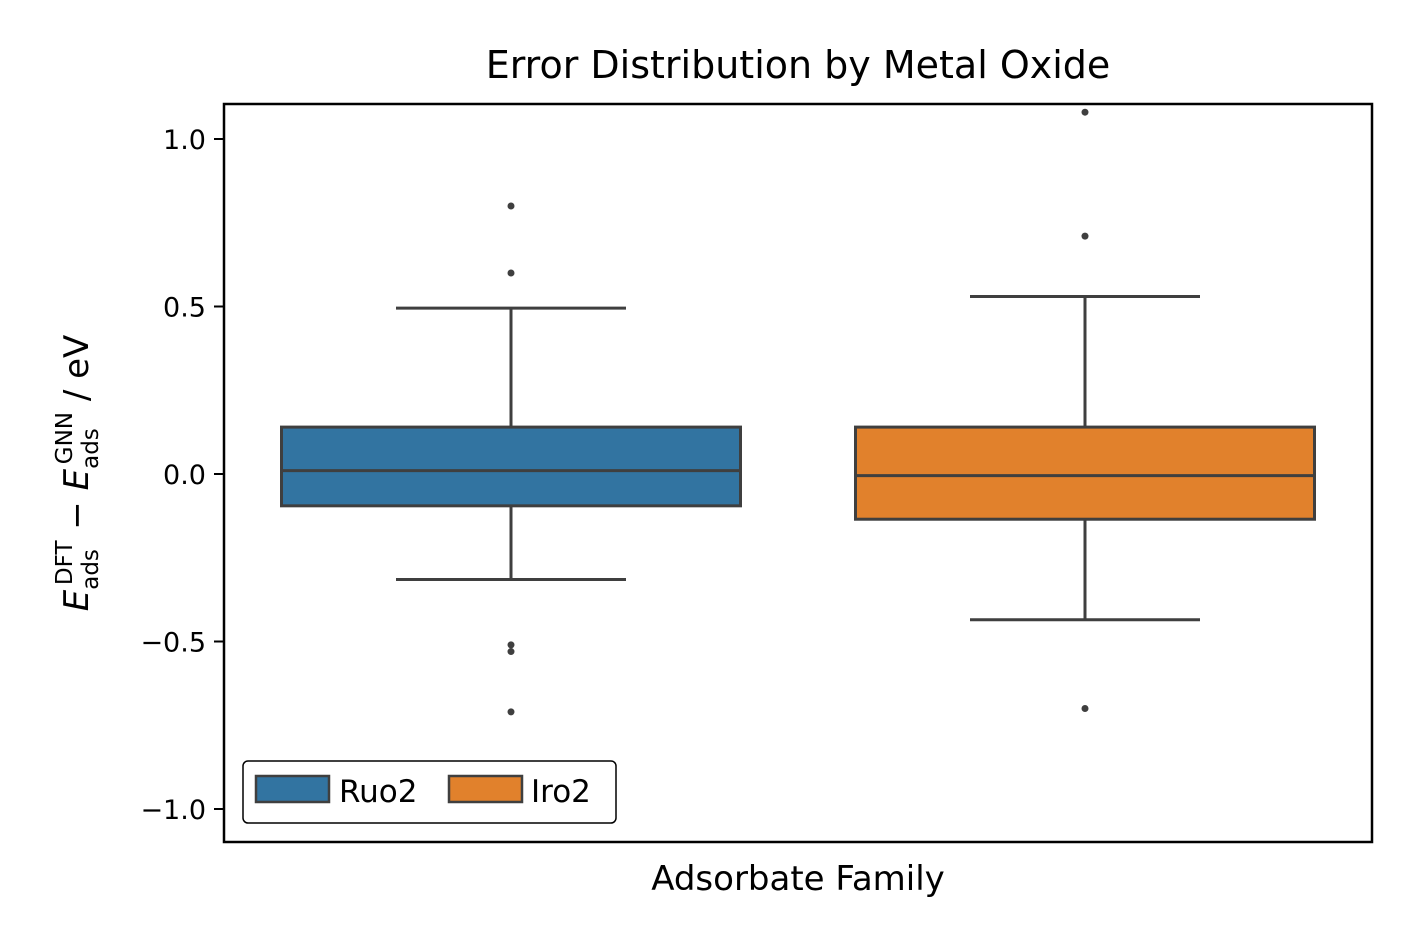 This screenshot has height=944, width=1417. What do you see at coordinates (65, 438) in the screenshot?
I see `y-label-sup2: GNN` at bounding box center [65, 438].